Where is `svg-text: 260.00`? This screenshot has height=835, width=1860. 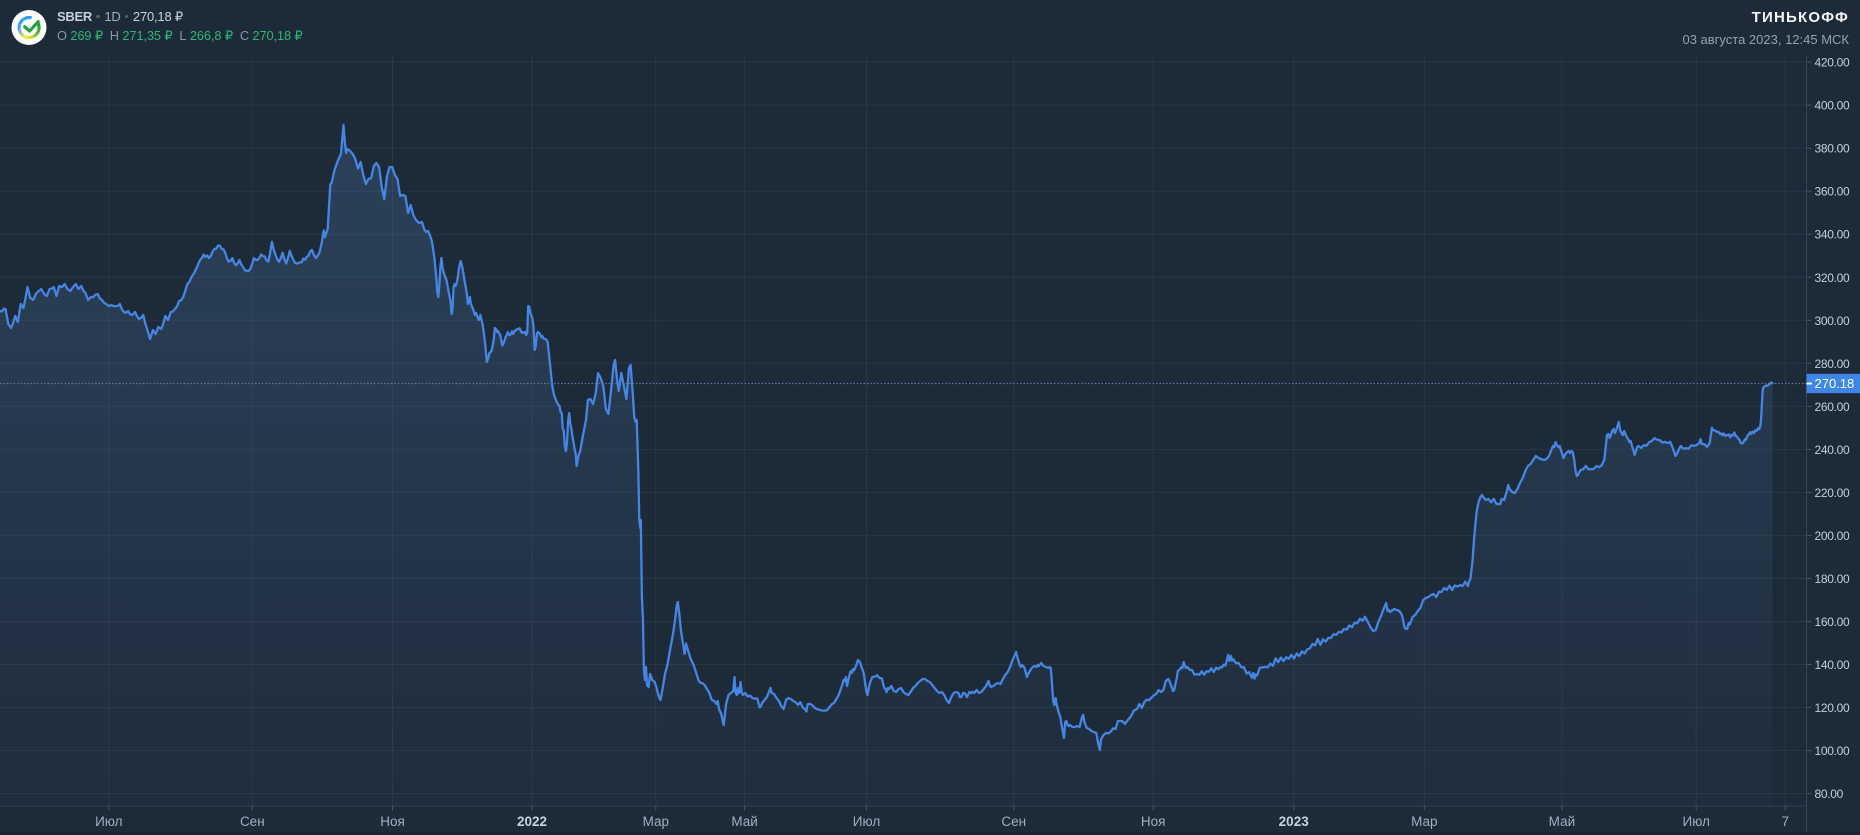
svg-text: 260.00 is located at coordinates (1833, 407).